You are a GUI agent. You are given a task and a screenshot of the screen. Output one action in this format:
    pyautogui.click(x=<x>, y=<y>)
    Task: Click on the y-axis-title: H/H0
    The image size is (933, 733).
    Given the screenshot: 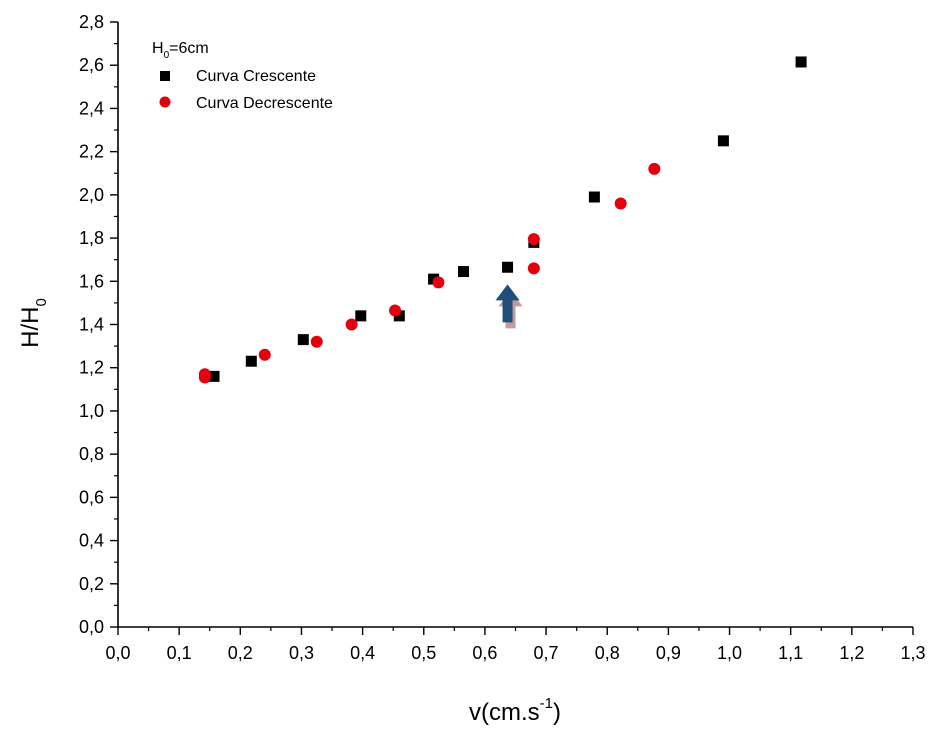 What is the action you would take?
    pyautogui.click(x=33, y=323)
    